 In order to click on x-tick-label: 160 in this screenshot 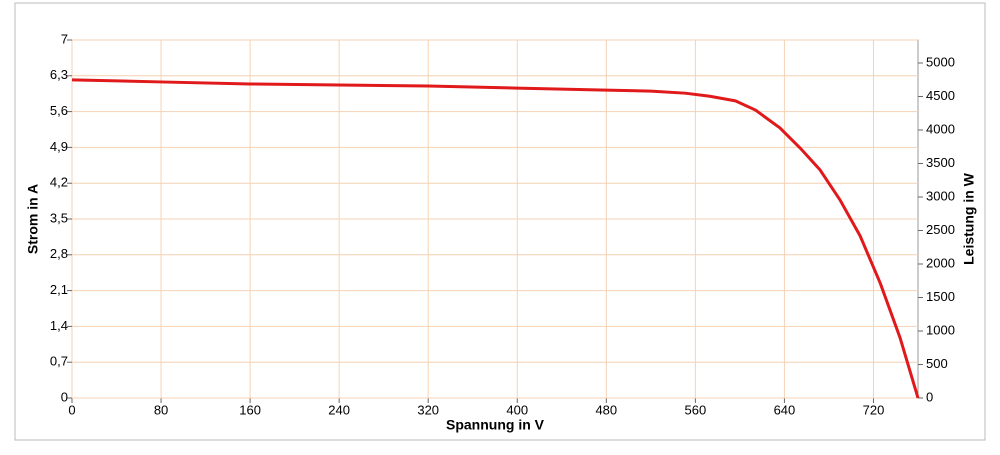, I will do `click(250, 409)`.